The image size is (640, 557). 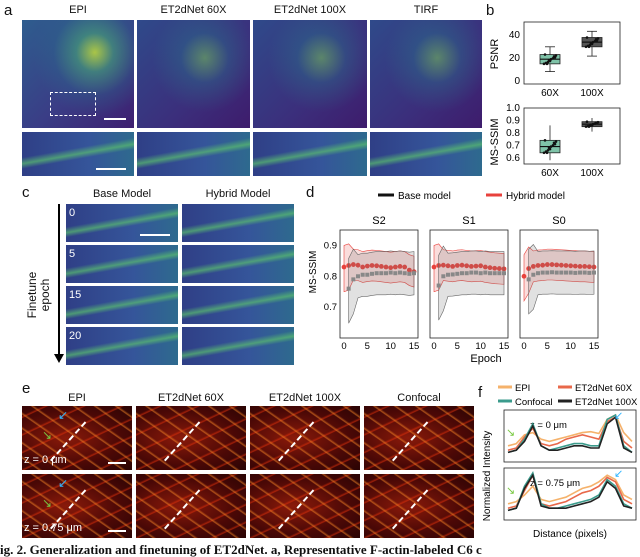 I want to click on scale-bar, so click(x=111, y=169).